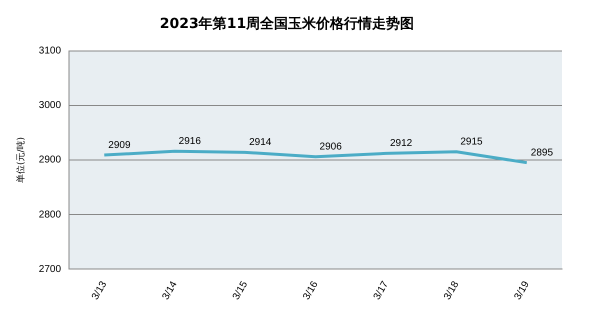 The height and width of the screenshot is (320, 600). What do you see at coordinates (119, 145) in the screenshot?
I see `data-label: 2909` at bounding box center [119, 145].